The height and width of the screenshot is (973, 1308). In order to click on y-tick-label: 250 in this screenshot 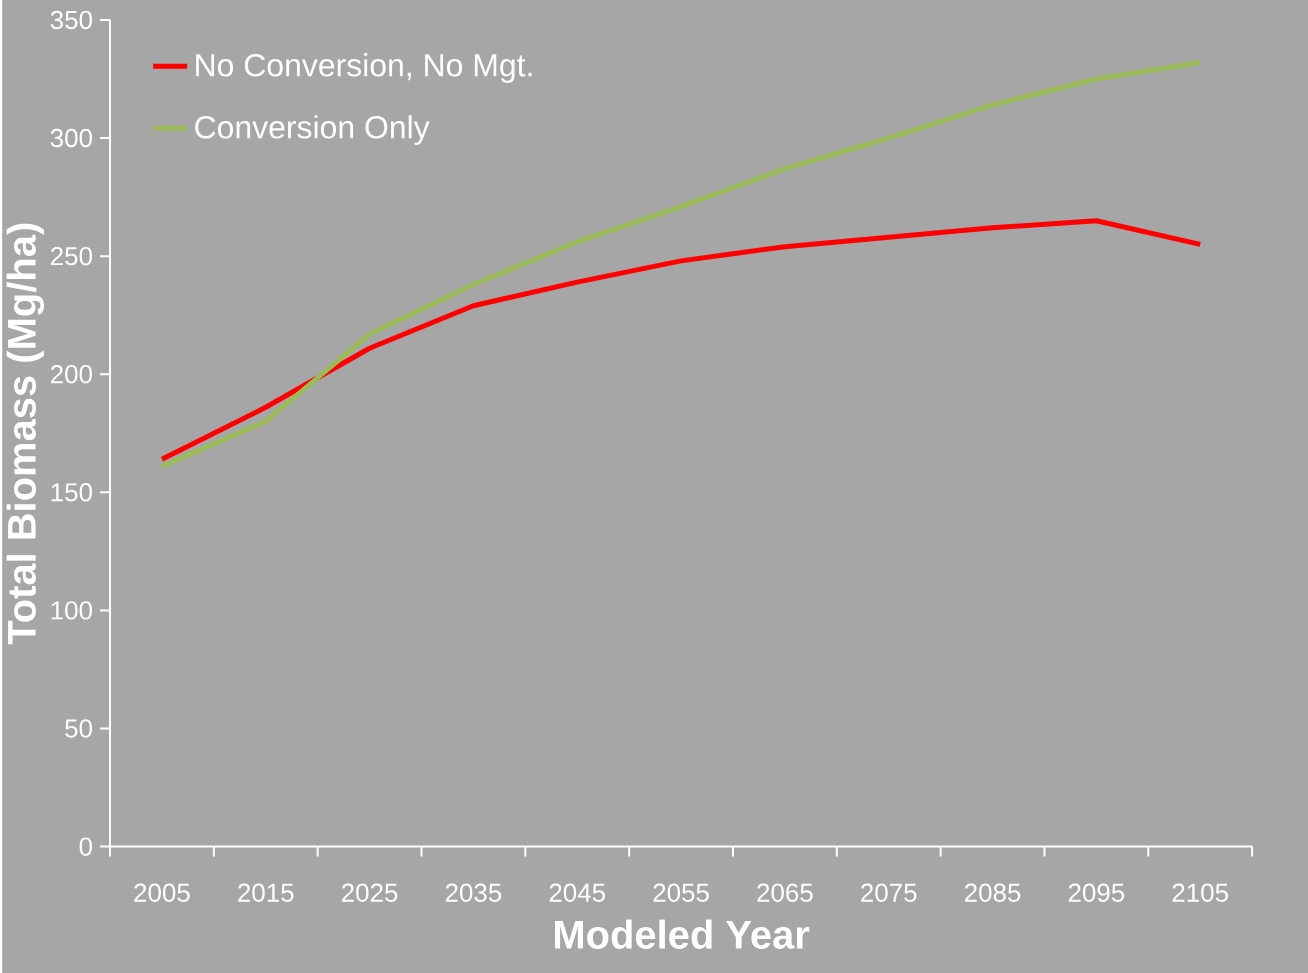, I will do `click(71, 256)`.